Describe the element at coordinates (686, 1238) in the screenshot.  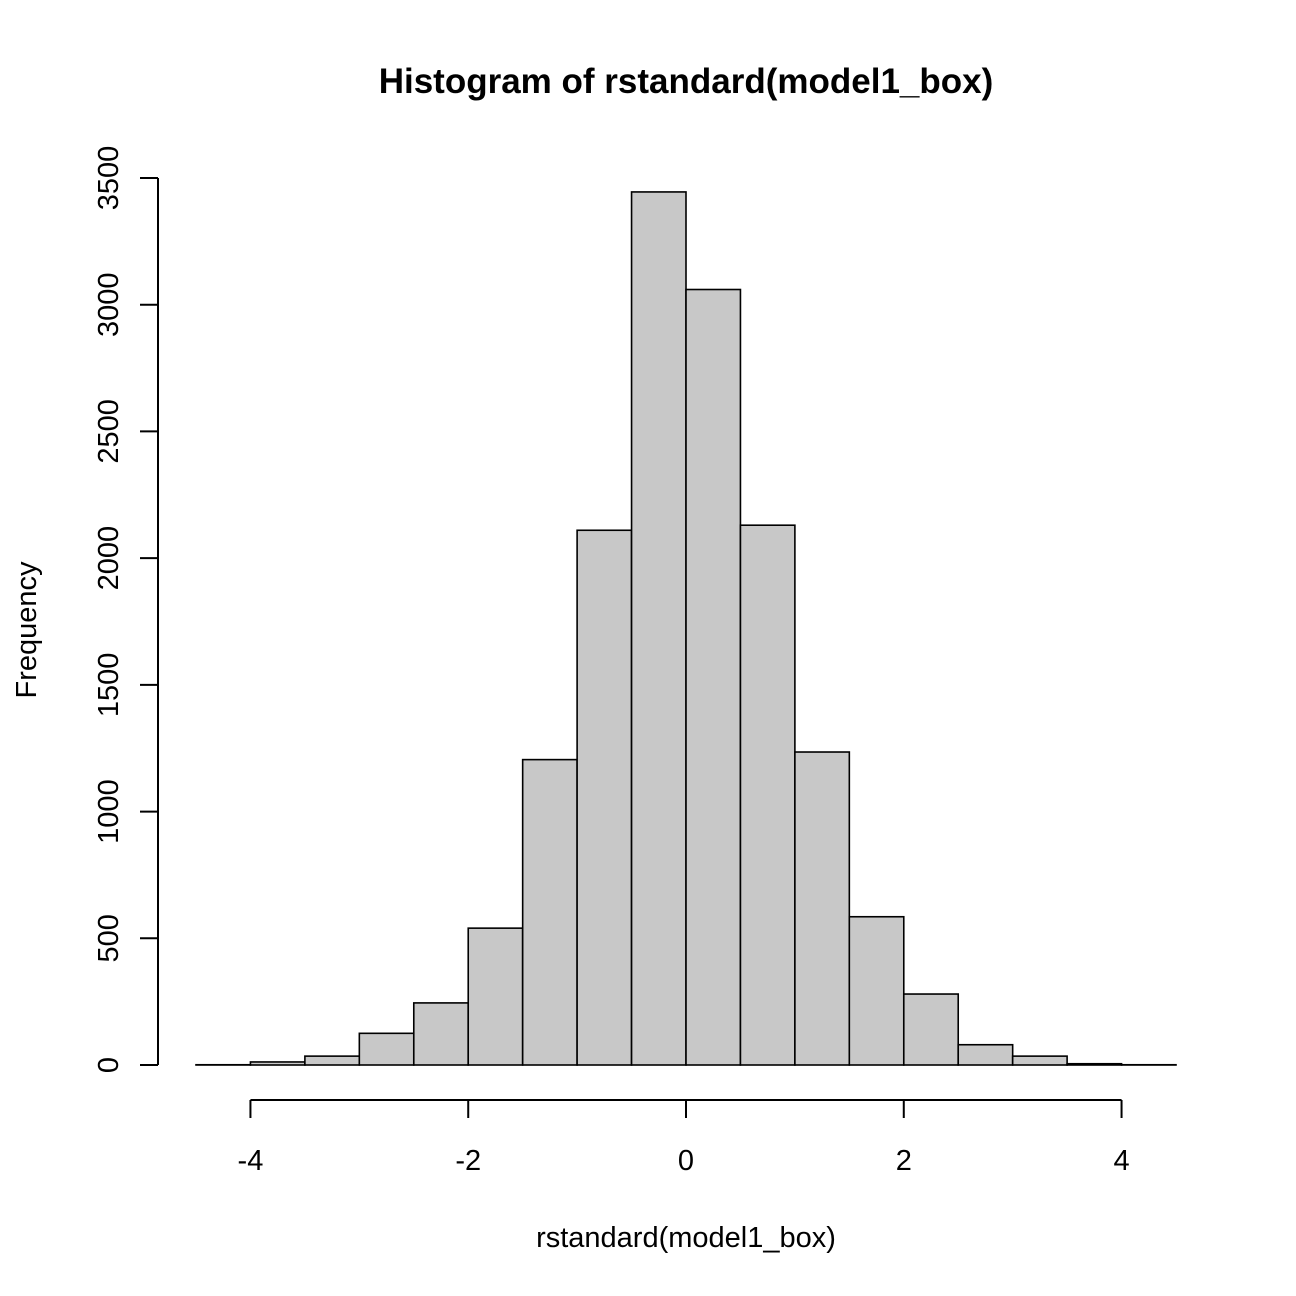
I see `x-axis-label: rstandard(model1_box)` at that location.